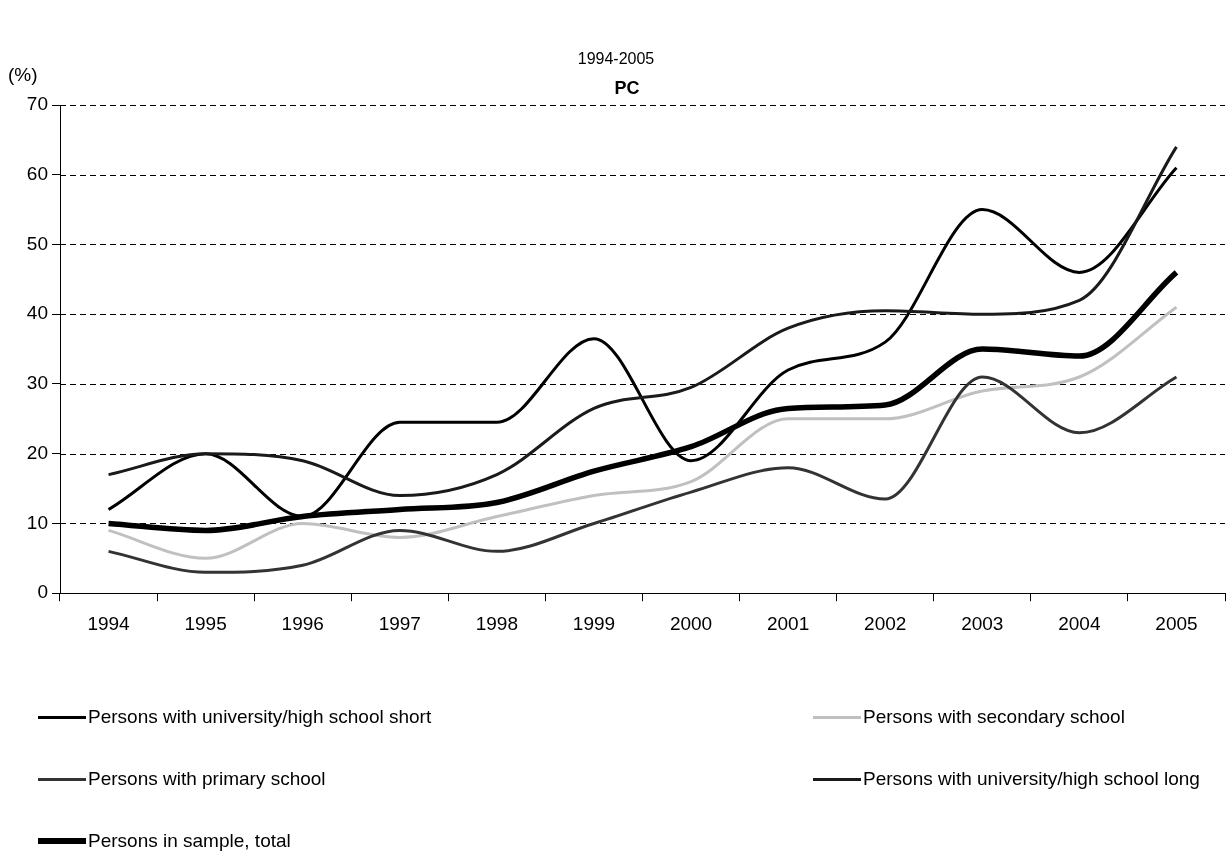  Describe the element at coordinates (37, 383) in the screenshot. I see `y-tick-label: 30` at that location.